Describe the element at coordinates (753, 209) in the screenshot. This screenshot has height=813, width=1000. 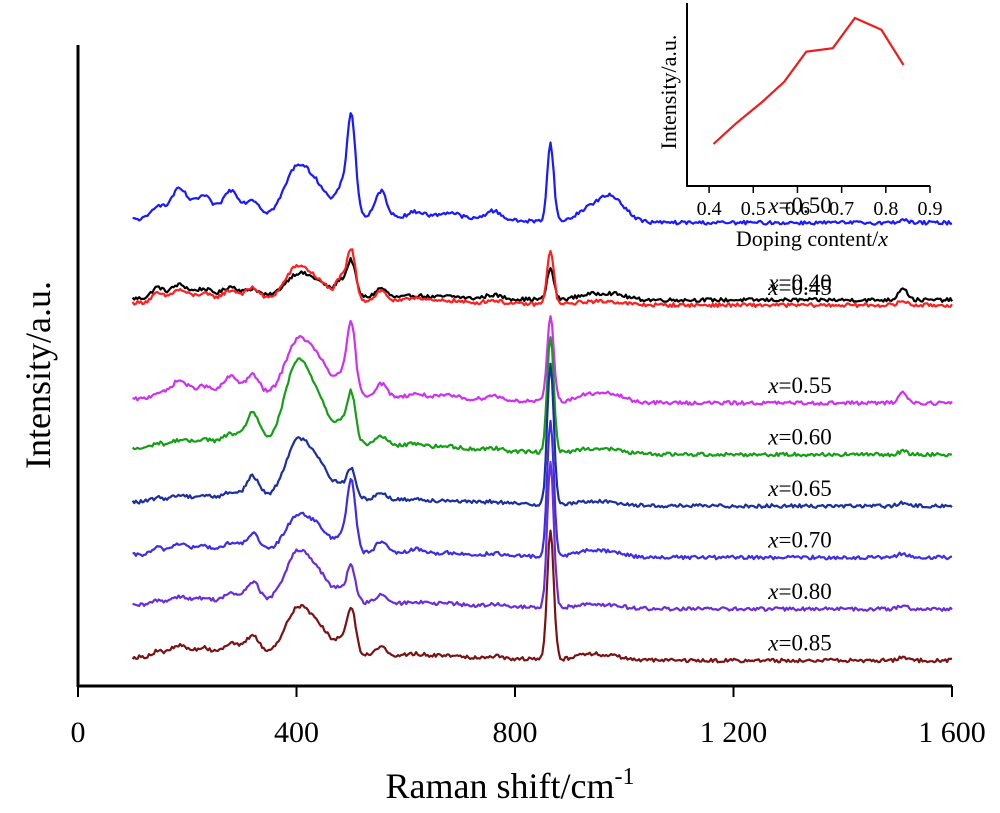
I see `inset-x-tick-label: 0.5` at that location.